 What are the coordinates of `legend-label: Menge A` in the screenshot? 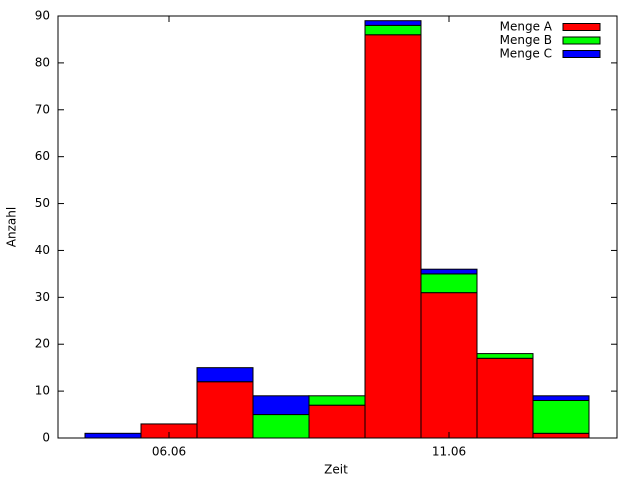 It's located at (526, 27).